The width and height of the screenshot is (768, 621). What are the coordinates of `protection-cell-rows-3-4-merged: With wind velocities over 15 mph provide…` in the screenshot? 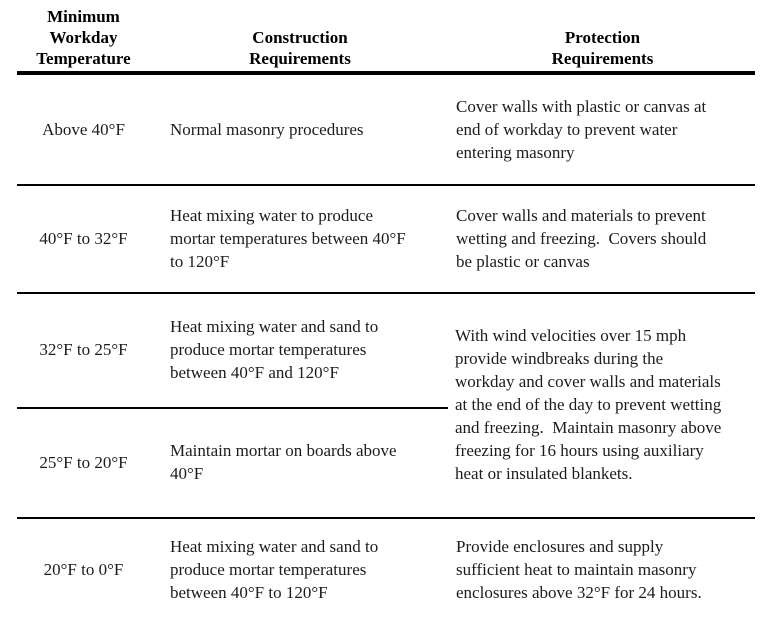 It's located at (588, 404).